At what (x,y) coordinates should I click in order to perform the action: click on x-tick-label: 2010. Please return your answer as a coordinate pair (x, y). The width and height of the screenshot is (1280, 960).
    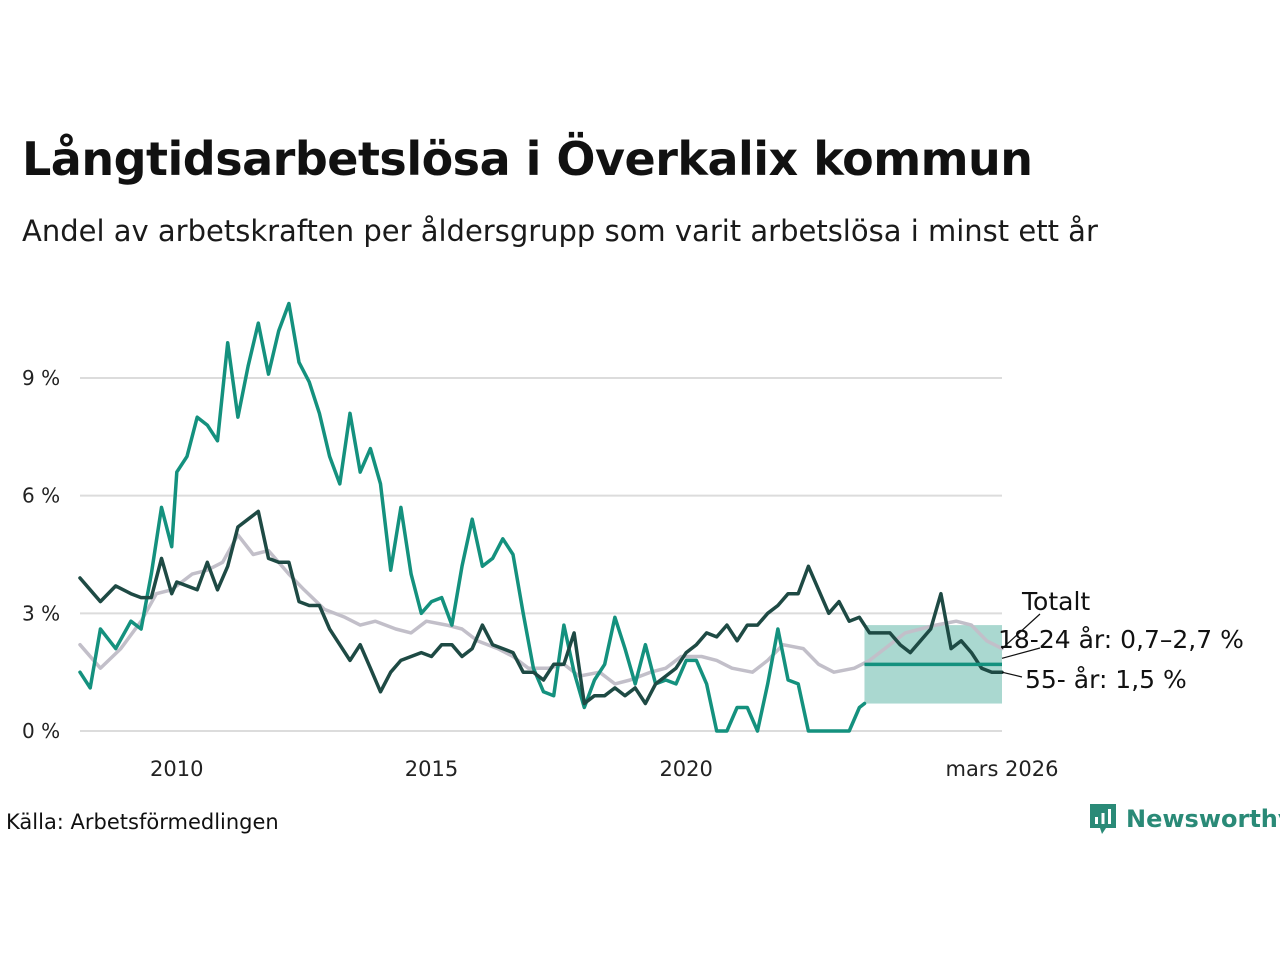
    Looking at the image, I should click on (176, 769).